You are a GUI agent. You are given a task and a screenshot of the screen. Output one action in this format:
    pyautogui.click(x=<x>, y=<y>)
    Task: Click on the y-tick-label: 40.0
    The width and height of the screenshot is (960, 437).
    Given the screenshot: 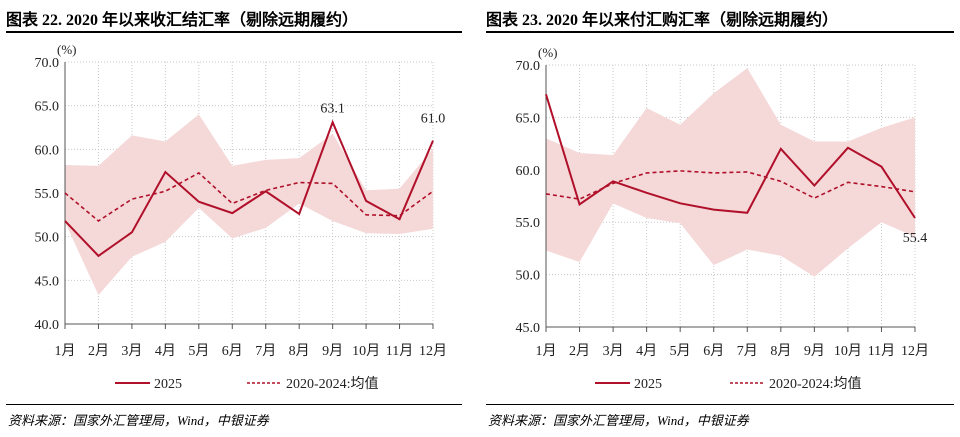 What is the action you would take?
    pyautogui.click(x=47, y=325)
    